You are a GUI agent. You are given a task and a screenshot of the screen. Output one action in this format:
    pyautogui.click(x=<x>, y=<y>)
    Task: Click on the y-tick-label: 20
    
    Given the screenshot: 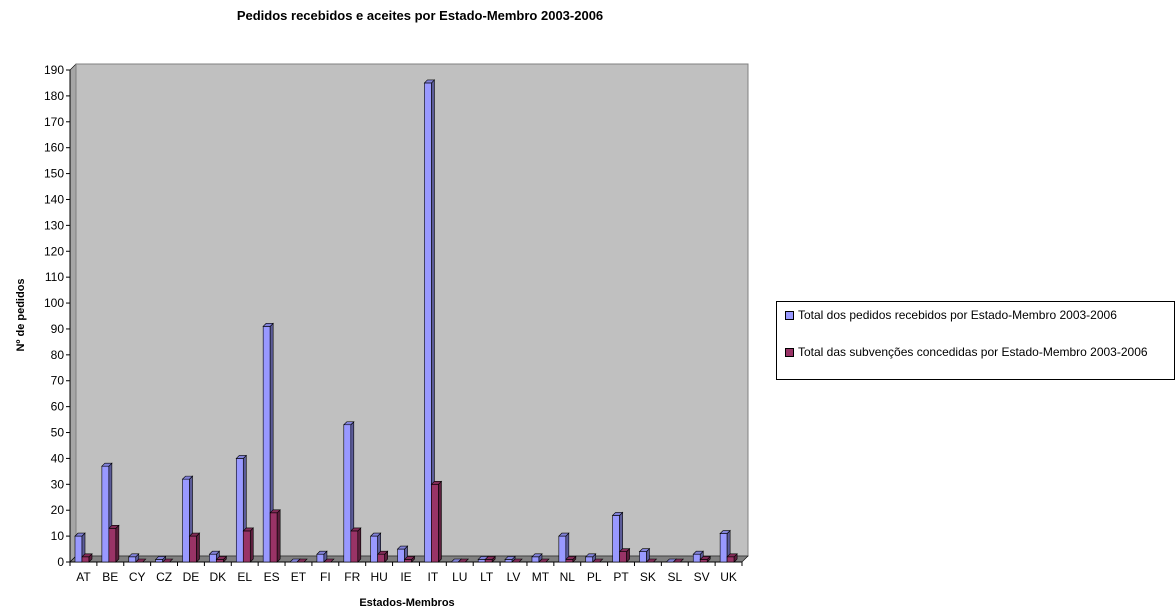 What is the action you would take?
    pyautogui.click(x=58, y=510)
    